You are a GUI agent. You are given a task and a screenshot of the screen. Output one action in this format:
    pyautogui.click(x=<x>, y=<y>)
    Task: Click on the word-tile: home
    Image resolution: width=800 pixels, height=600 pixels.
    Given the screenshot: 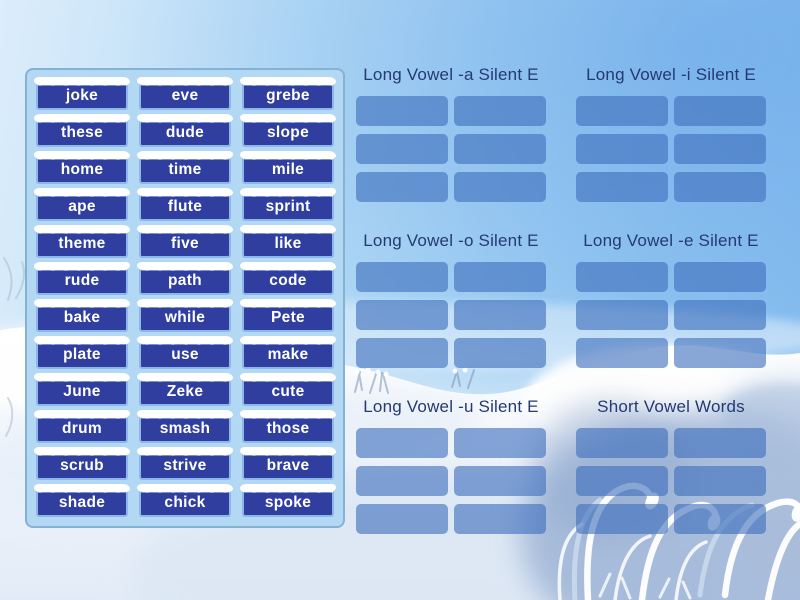 What is the action you would take?
    pyautogui.click(x=82, y=167)
    